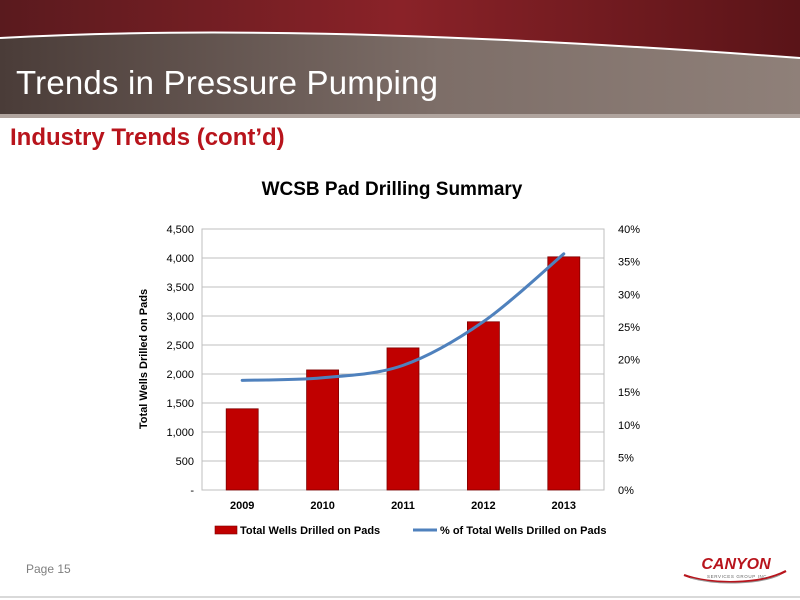 The image size is (800, 600). What do you see at coordinates (180, 346) in the screenshot?
I see `y-tick-label: 2,500` at bounding box center [180, 346].